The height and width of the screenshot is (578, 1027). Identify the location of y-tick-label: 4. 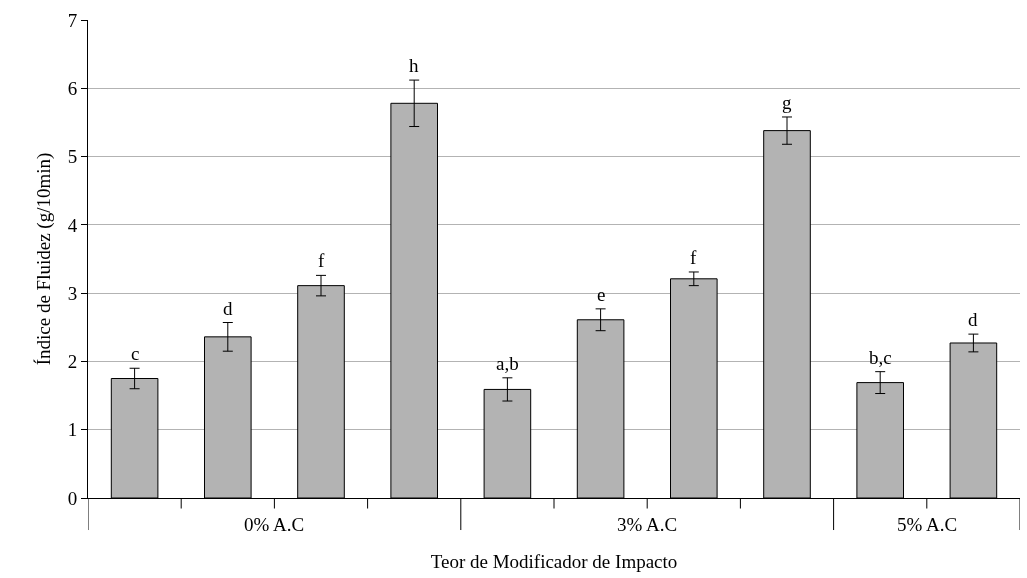
(72, 225).